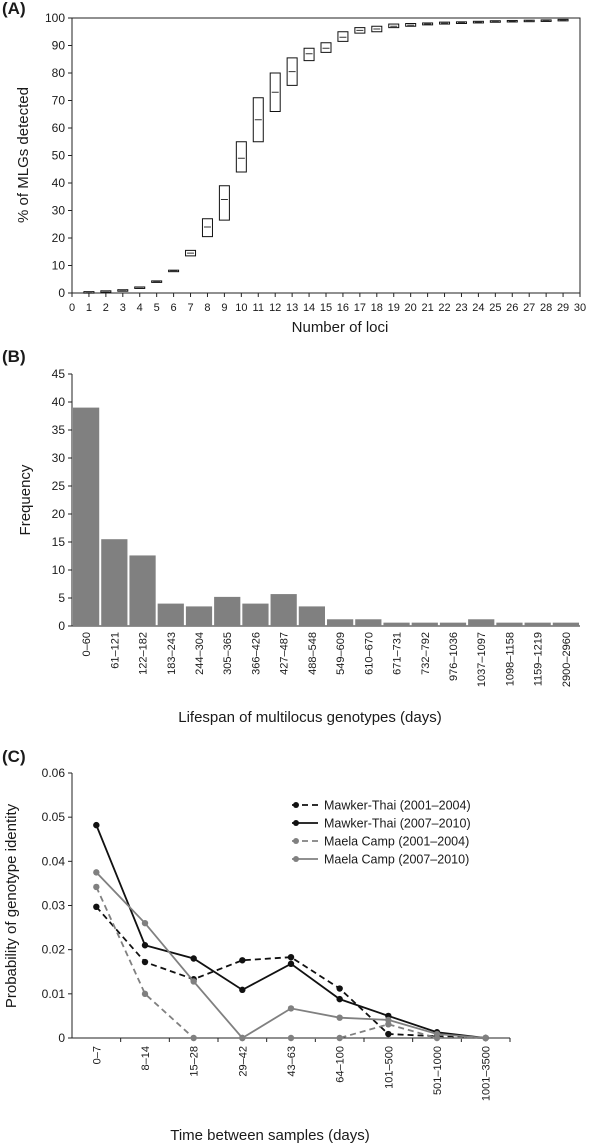 This screenshot has width=589, height=1147. I want to click on panel-a-y-tick-label: 0, so click(61, 293).